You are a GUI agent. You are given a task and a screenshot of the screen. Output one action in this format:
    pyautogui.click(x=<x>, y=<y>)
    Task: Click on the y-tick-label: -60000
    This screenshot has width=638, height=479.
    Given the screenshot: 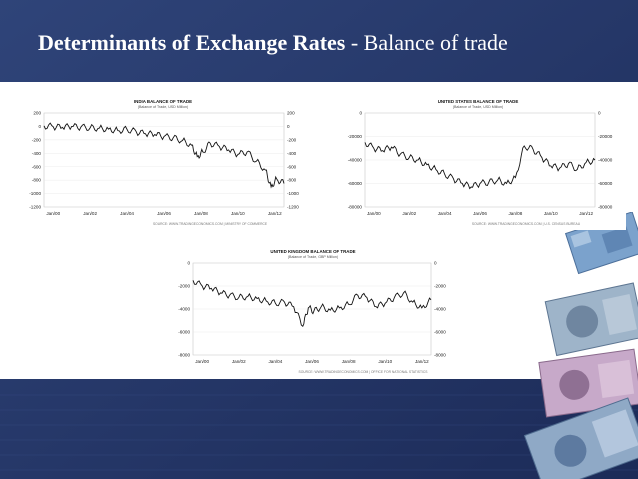 What is the action you would take?
    pyautogui.click(x=355, y=183)
    